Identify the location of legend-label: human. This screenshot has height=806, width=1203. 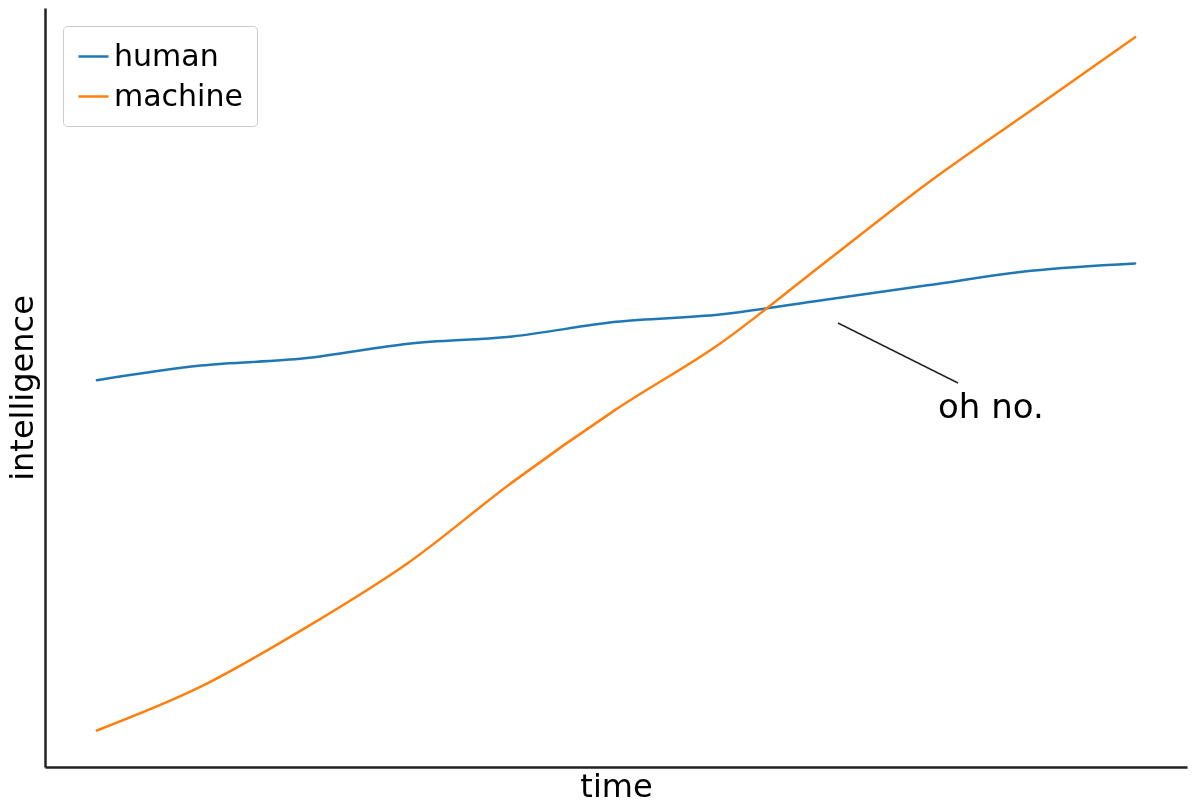
(166, 55).